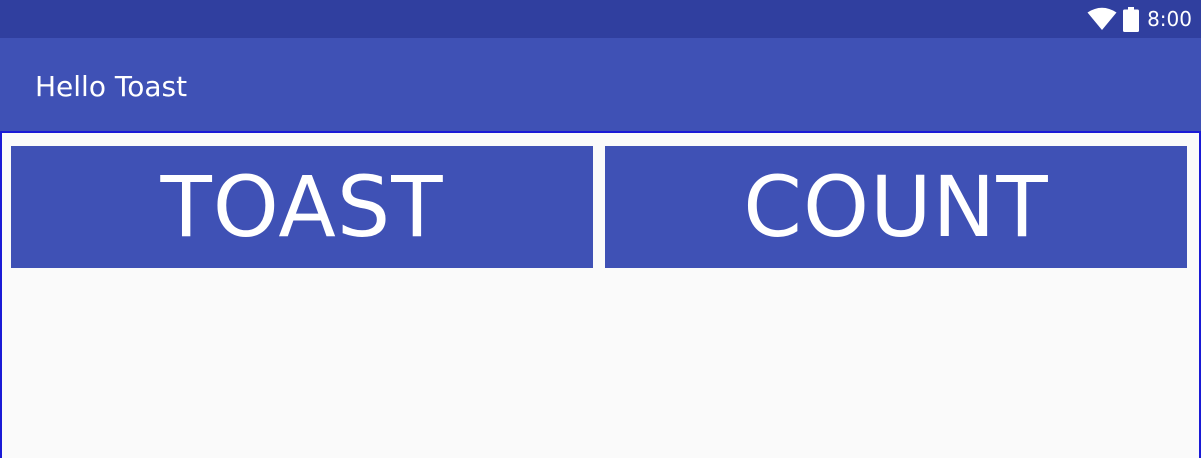 Image resolution: width=1201 pixels, height=458 pixels. I want to click on count-button: COUNT, so click(896, 207).